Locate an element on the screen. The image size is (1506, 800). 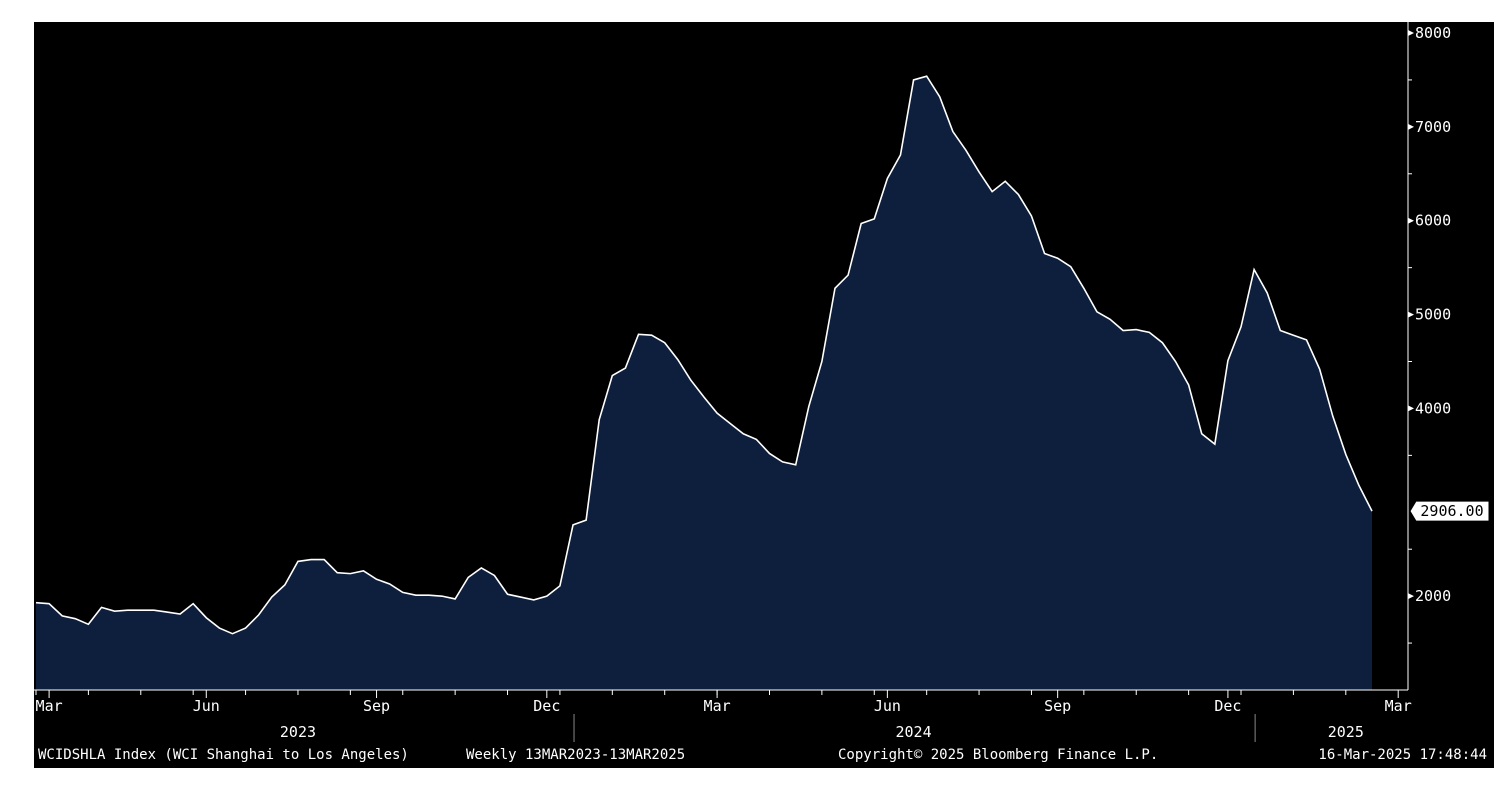
x-year-label: 2024 is located at coordinates (914, 732).